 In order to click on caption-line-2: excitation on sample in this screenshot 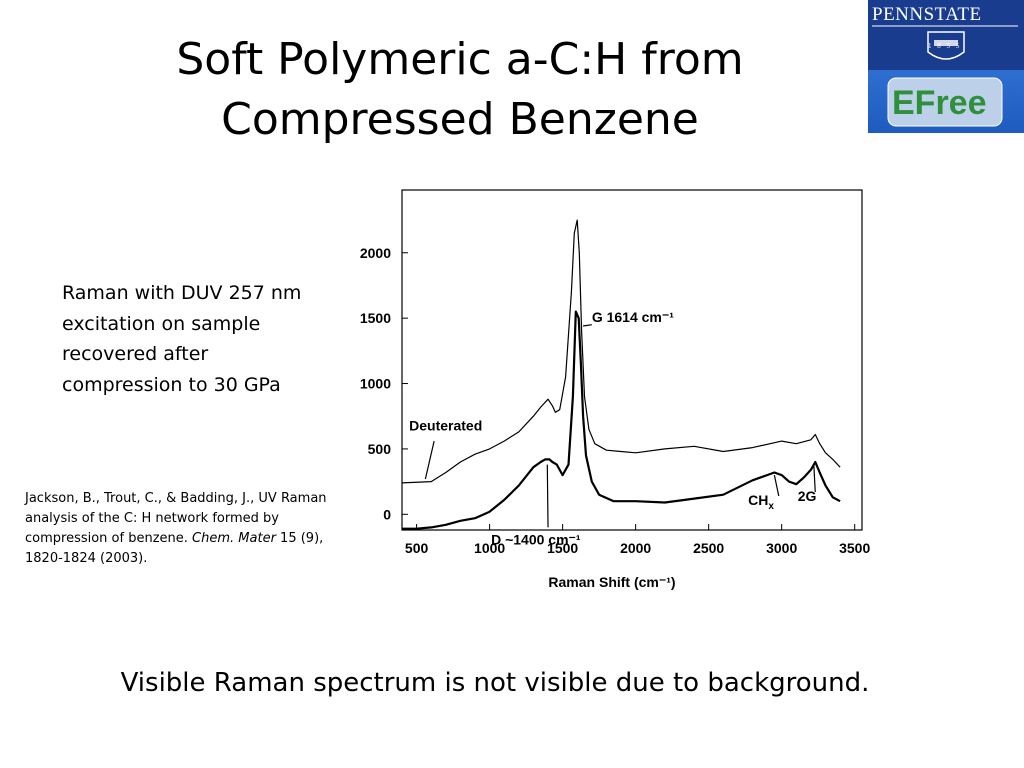, I will do `click(161, 323)`.